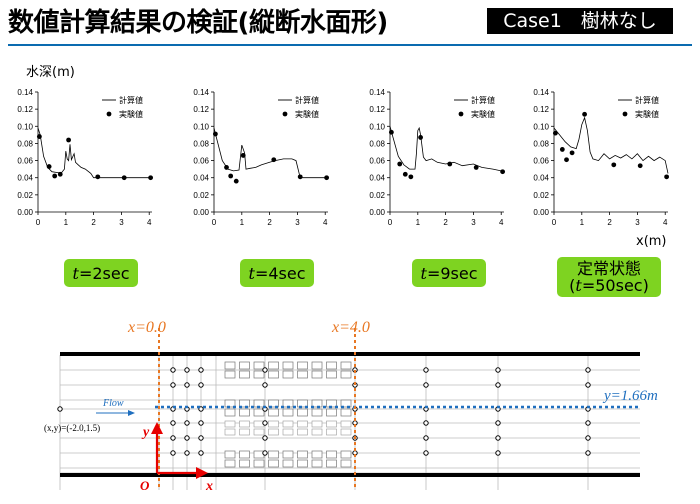 The width and height of the screenshot is (700, 504). I want to click on x-tick-label: 1, so click(582, 222).